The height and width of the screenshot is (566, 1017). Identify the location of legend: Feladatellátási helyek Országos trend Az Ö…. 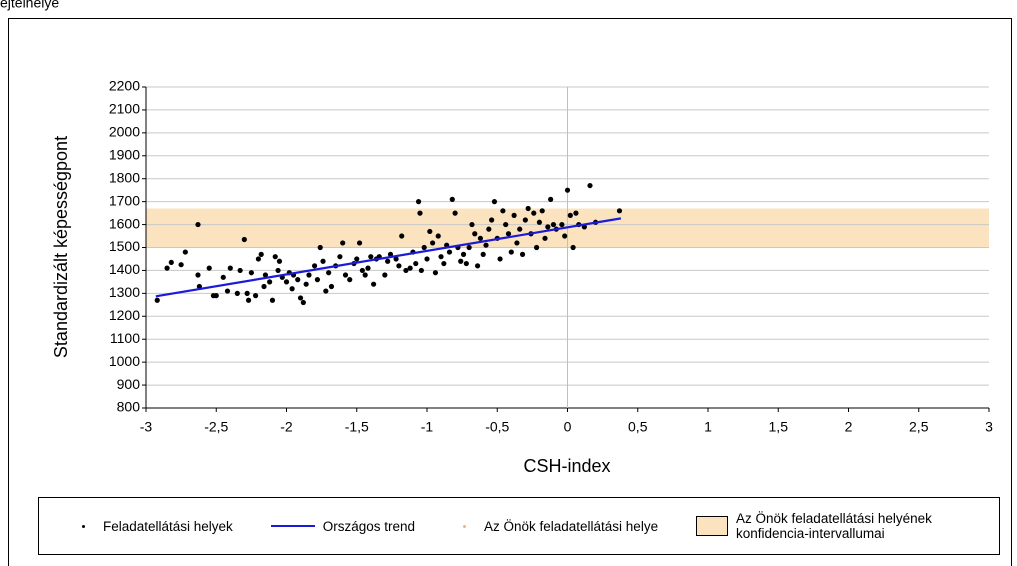
(519, 526).